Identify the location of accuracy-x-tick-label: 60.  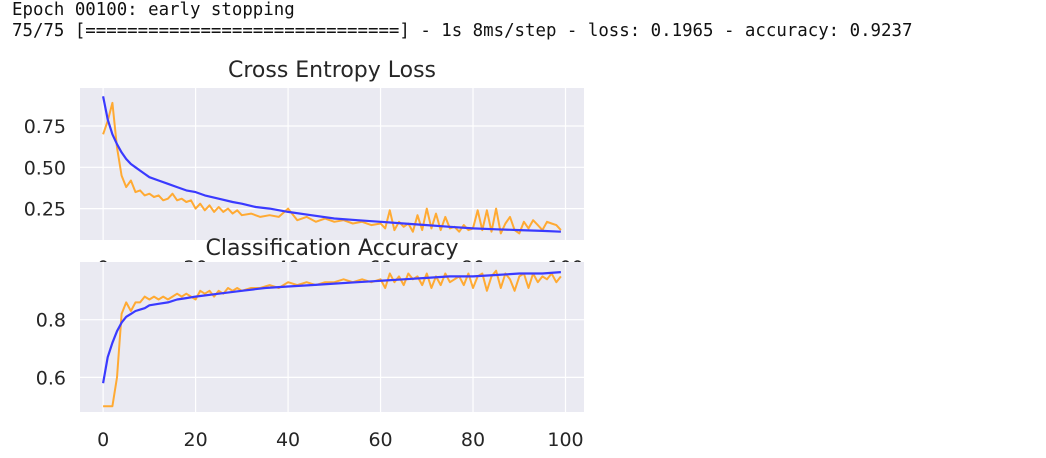
(380, 440).